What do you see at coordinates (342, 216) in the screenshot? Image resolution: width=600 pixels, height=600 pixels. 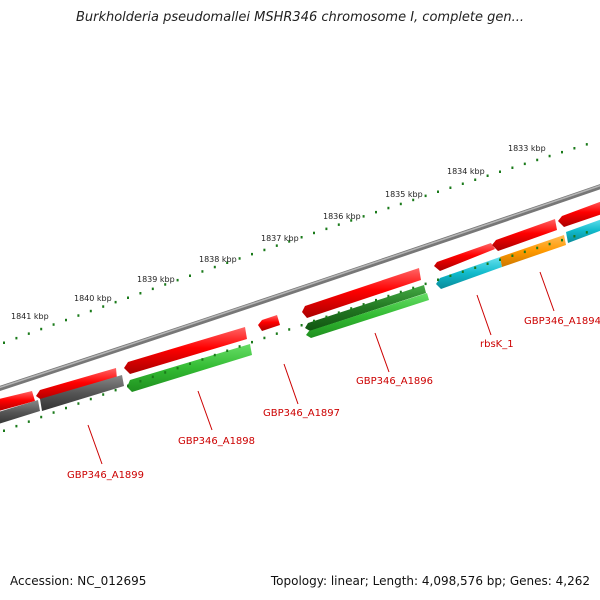 I see `ruler-label: 1836 kbp` at bounding box center [342, 216].